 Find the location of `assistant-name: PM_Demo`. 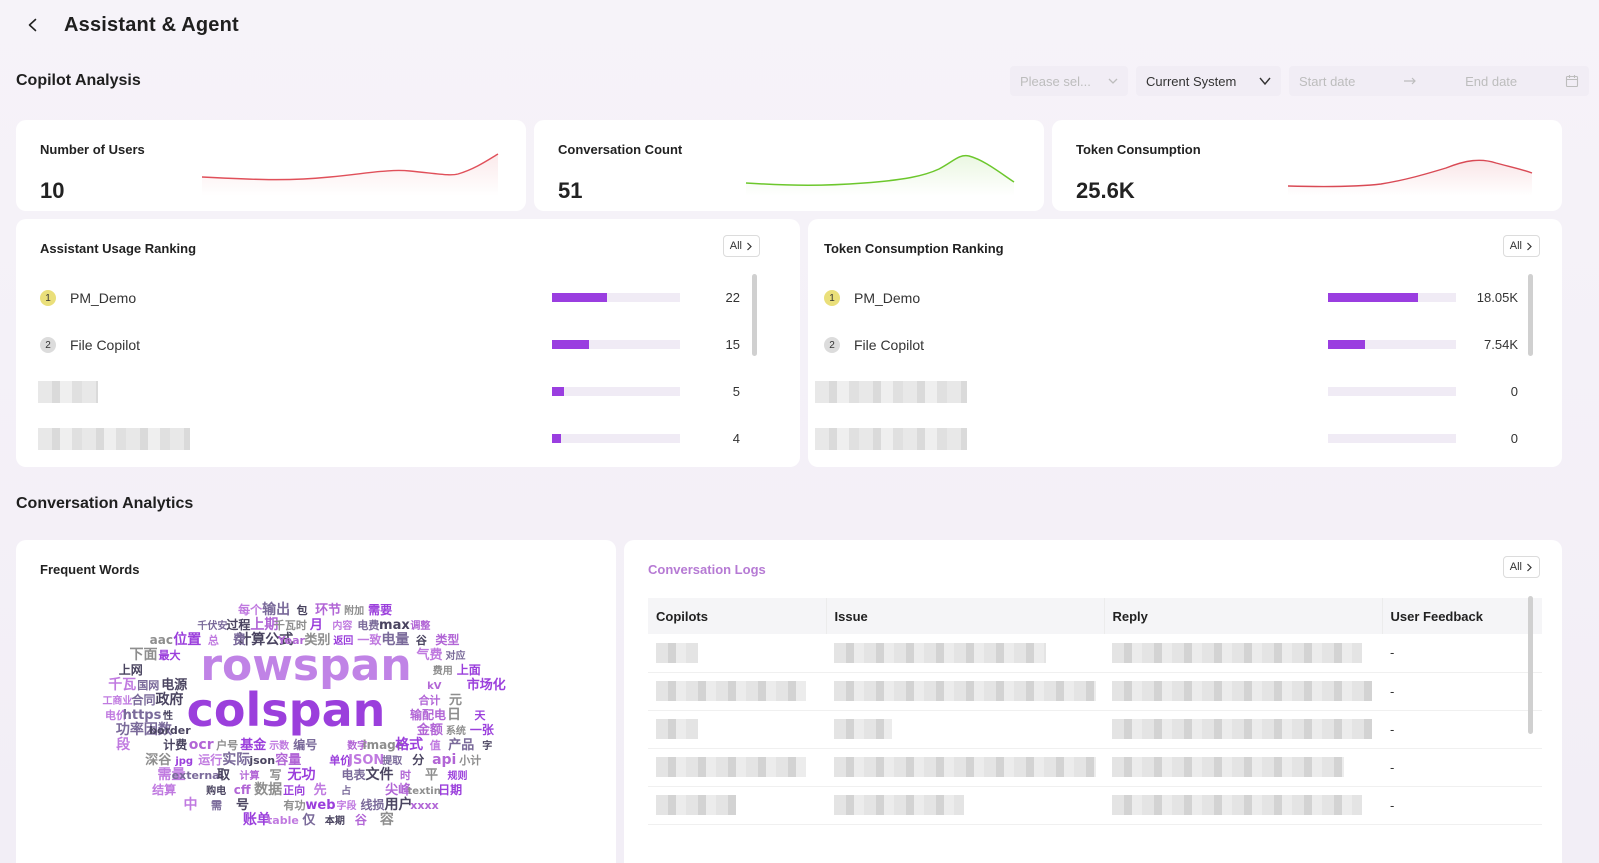

assistant-name: PM_Demo is located at coordinates (103, 298).